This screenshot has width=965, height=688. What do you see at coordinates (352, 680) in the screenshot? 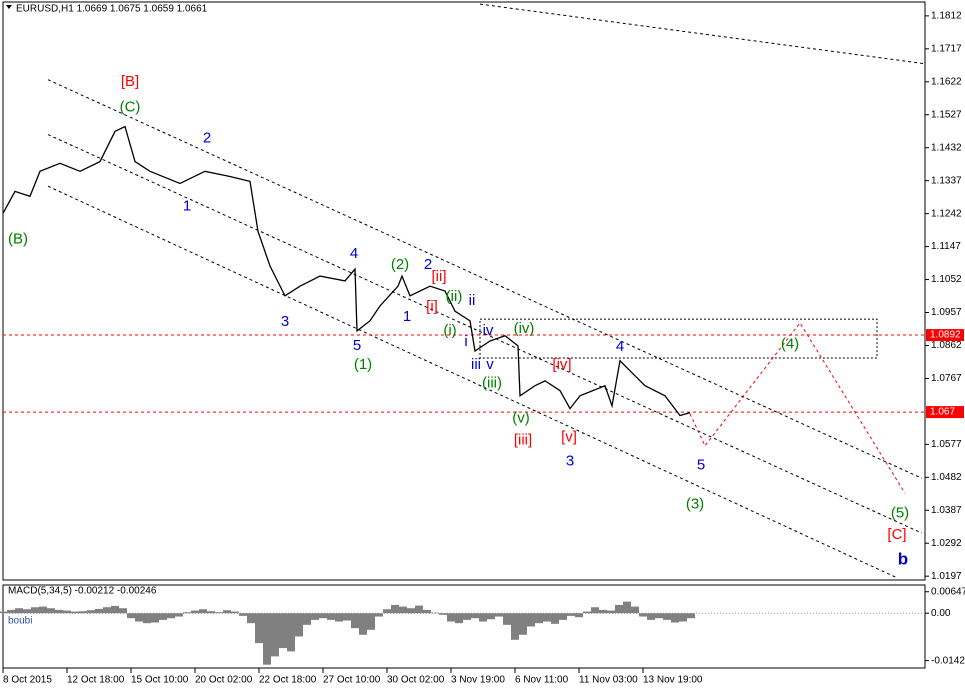
I see `x-tick-label: 27 Oct 10:00` at bounding box center [352, 680].